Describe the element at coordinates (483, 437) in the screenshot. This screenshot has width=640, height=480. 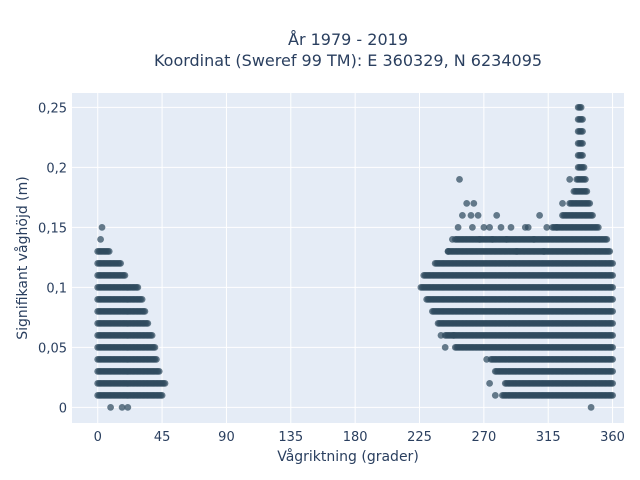
I see `x-tick-label: 270` at that location.